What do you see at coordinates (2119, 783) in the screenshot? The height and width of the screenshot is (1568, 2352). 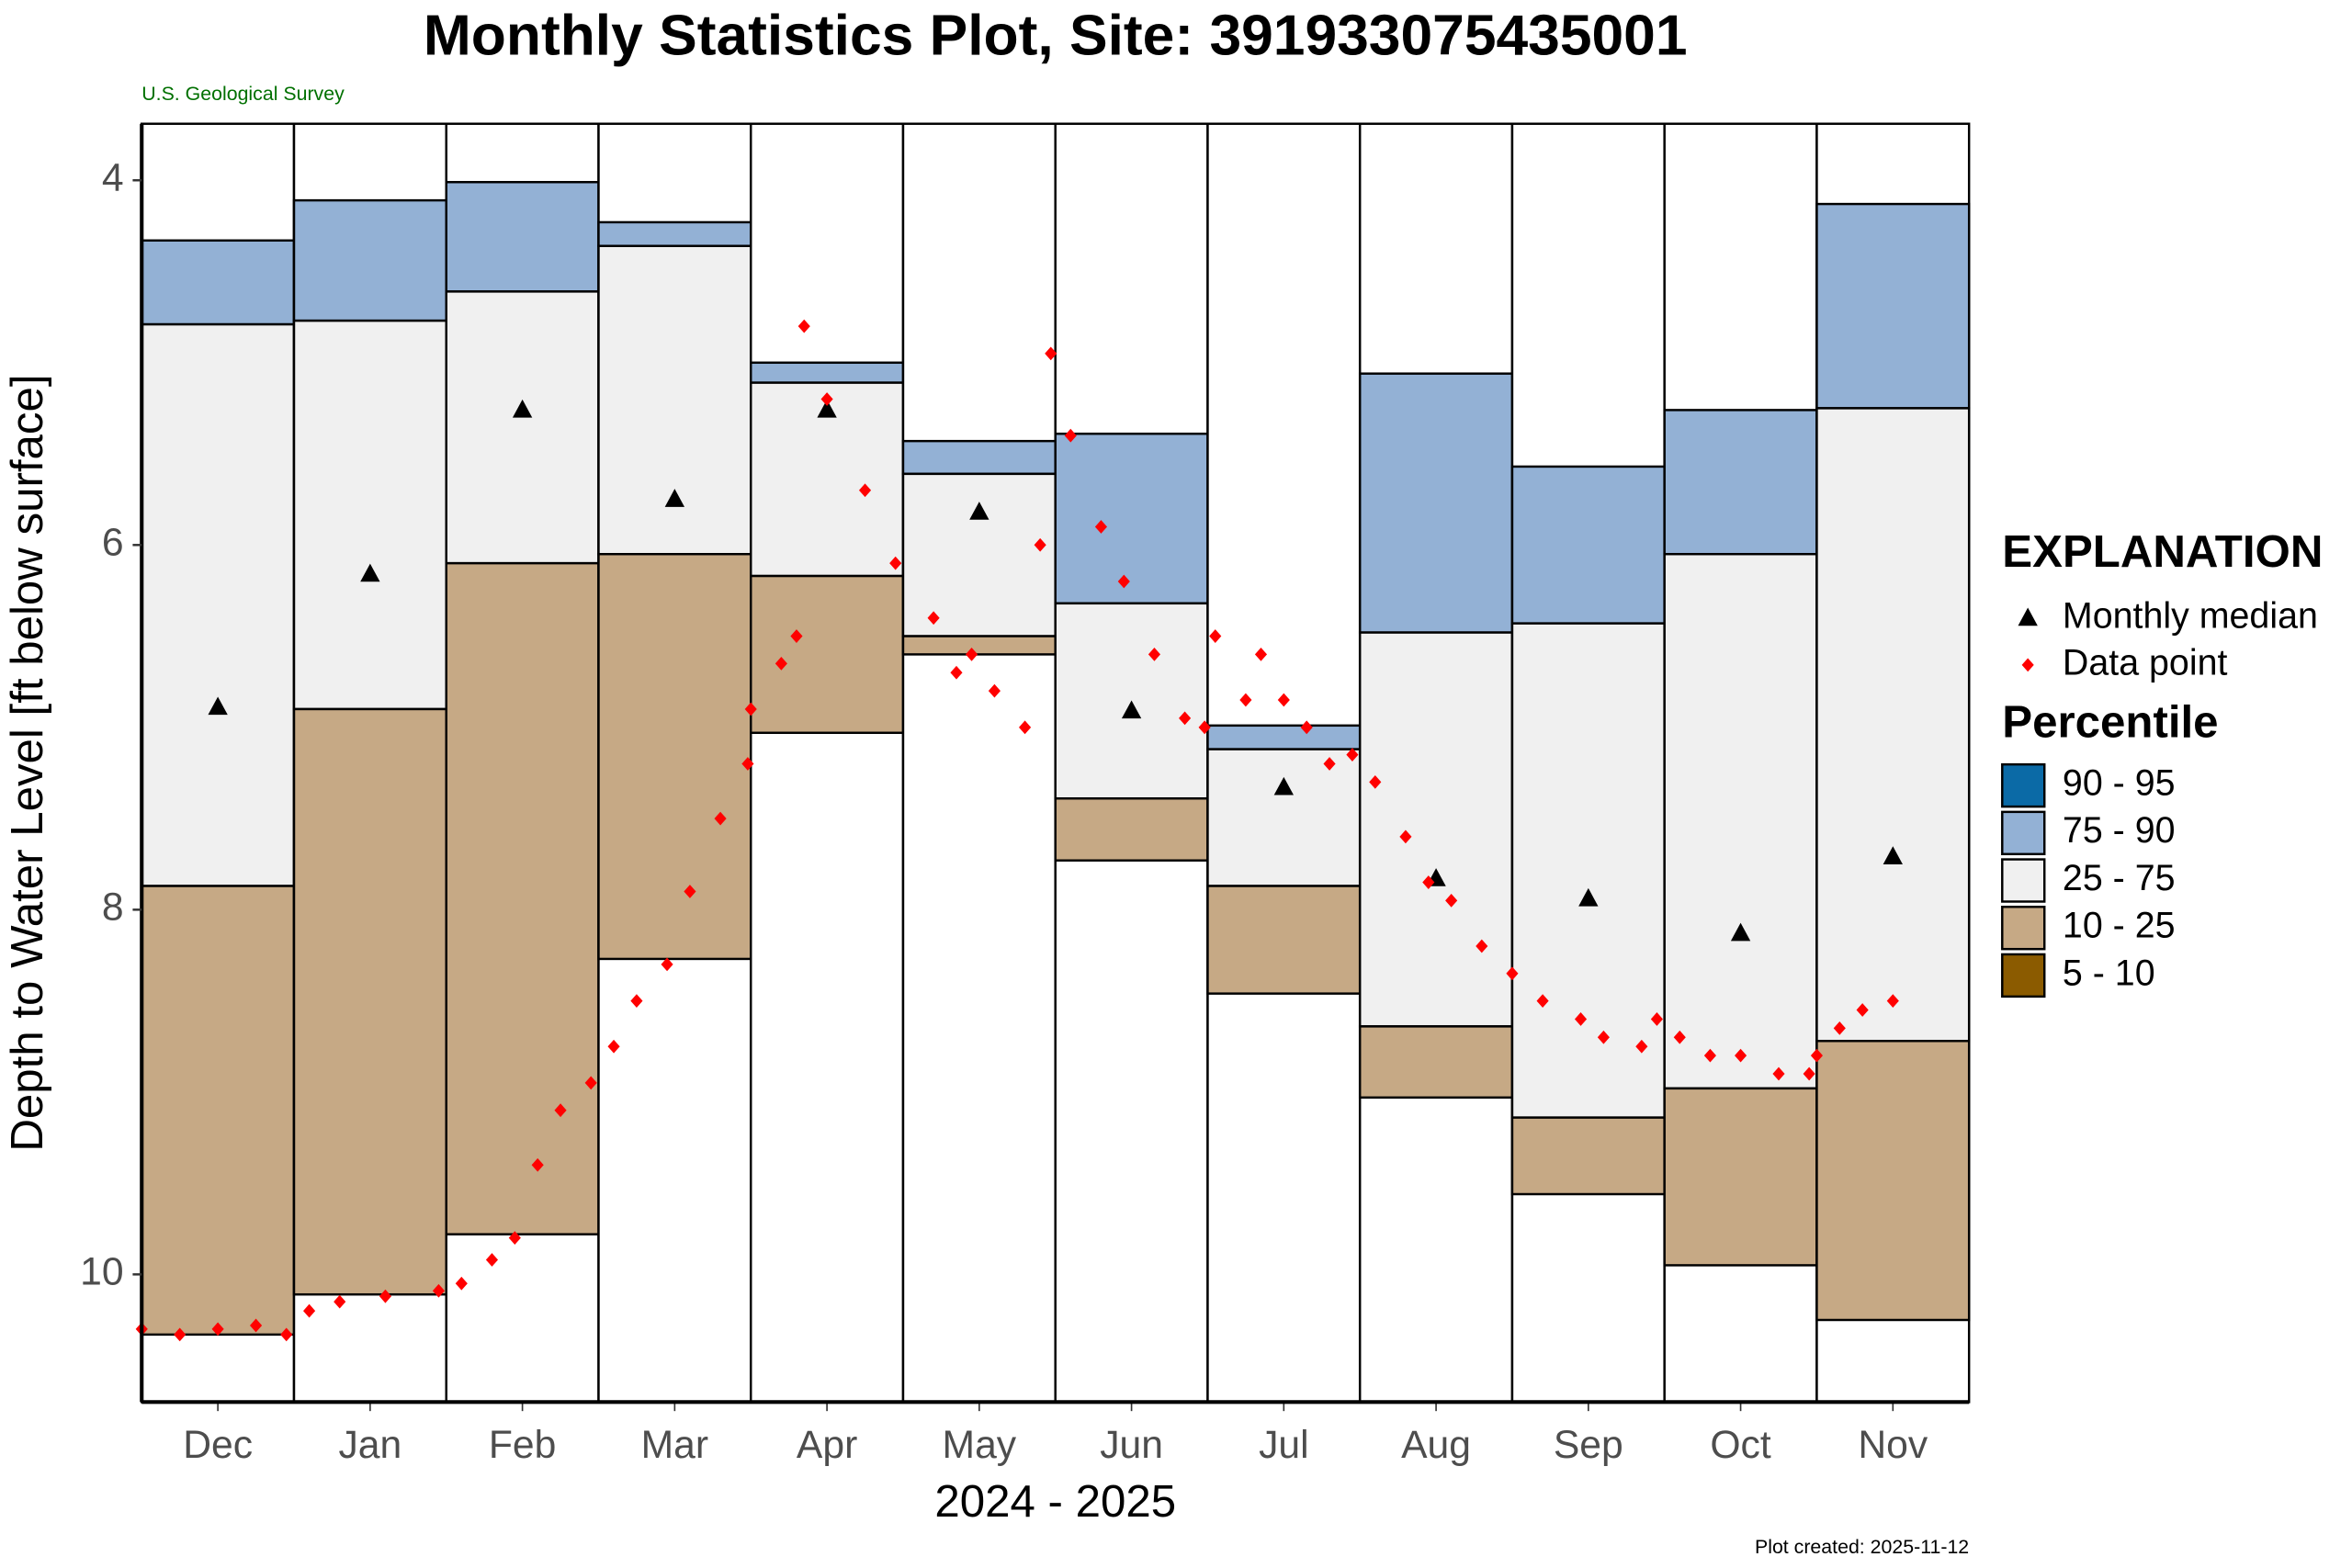 I see `legend-label: 90 - 95` at bounding box center [2119, 783].